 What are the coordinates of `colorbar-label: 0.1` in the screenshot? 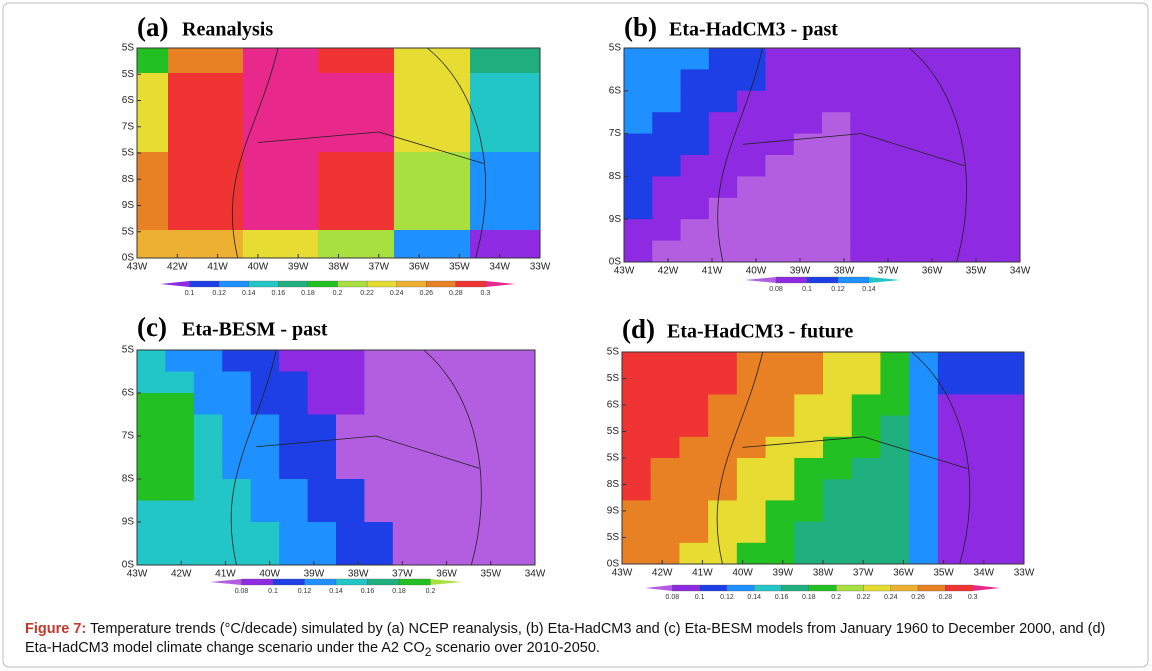 It's located at (700, 597).